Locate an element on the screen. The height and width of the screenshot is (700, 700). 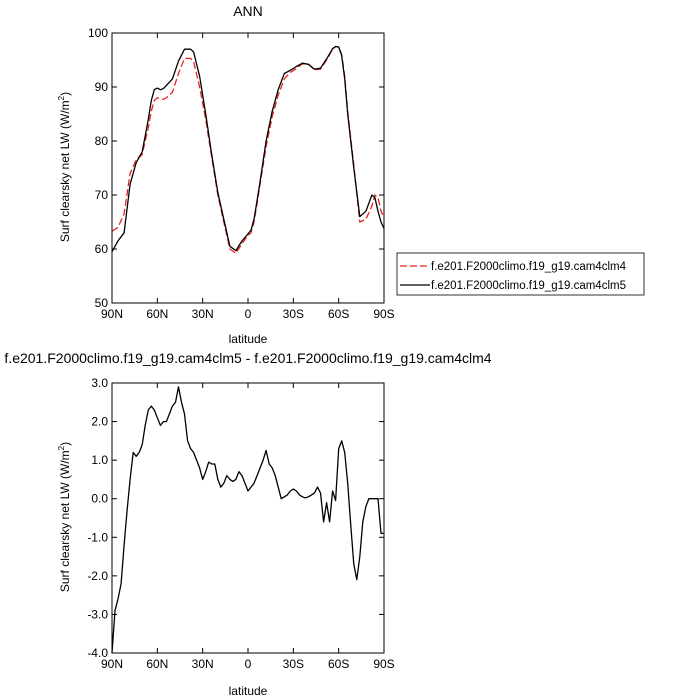
bottom-chart-ytick-label: 1.0 is located at coordinates (99, 460).